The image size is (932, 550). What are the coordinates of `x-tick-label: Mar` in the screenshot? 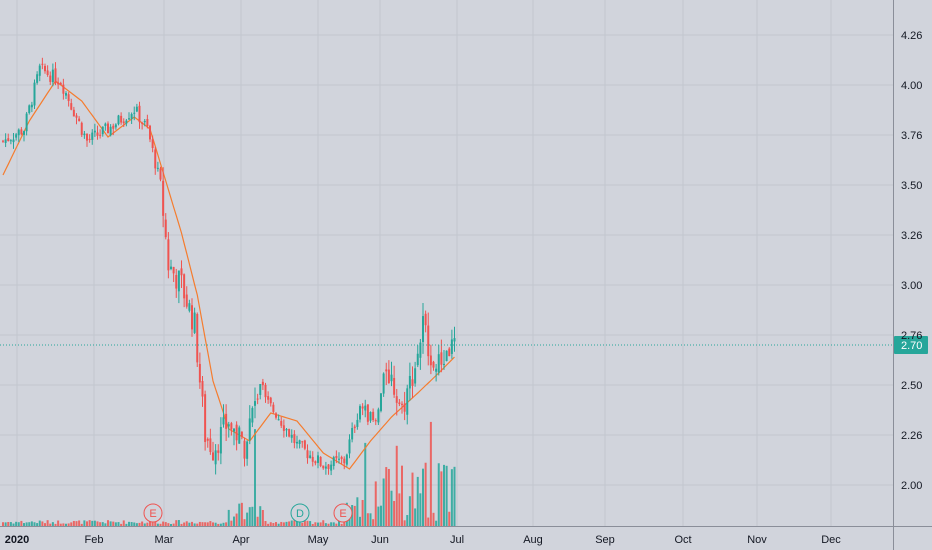 It's located at (164, 540).